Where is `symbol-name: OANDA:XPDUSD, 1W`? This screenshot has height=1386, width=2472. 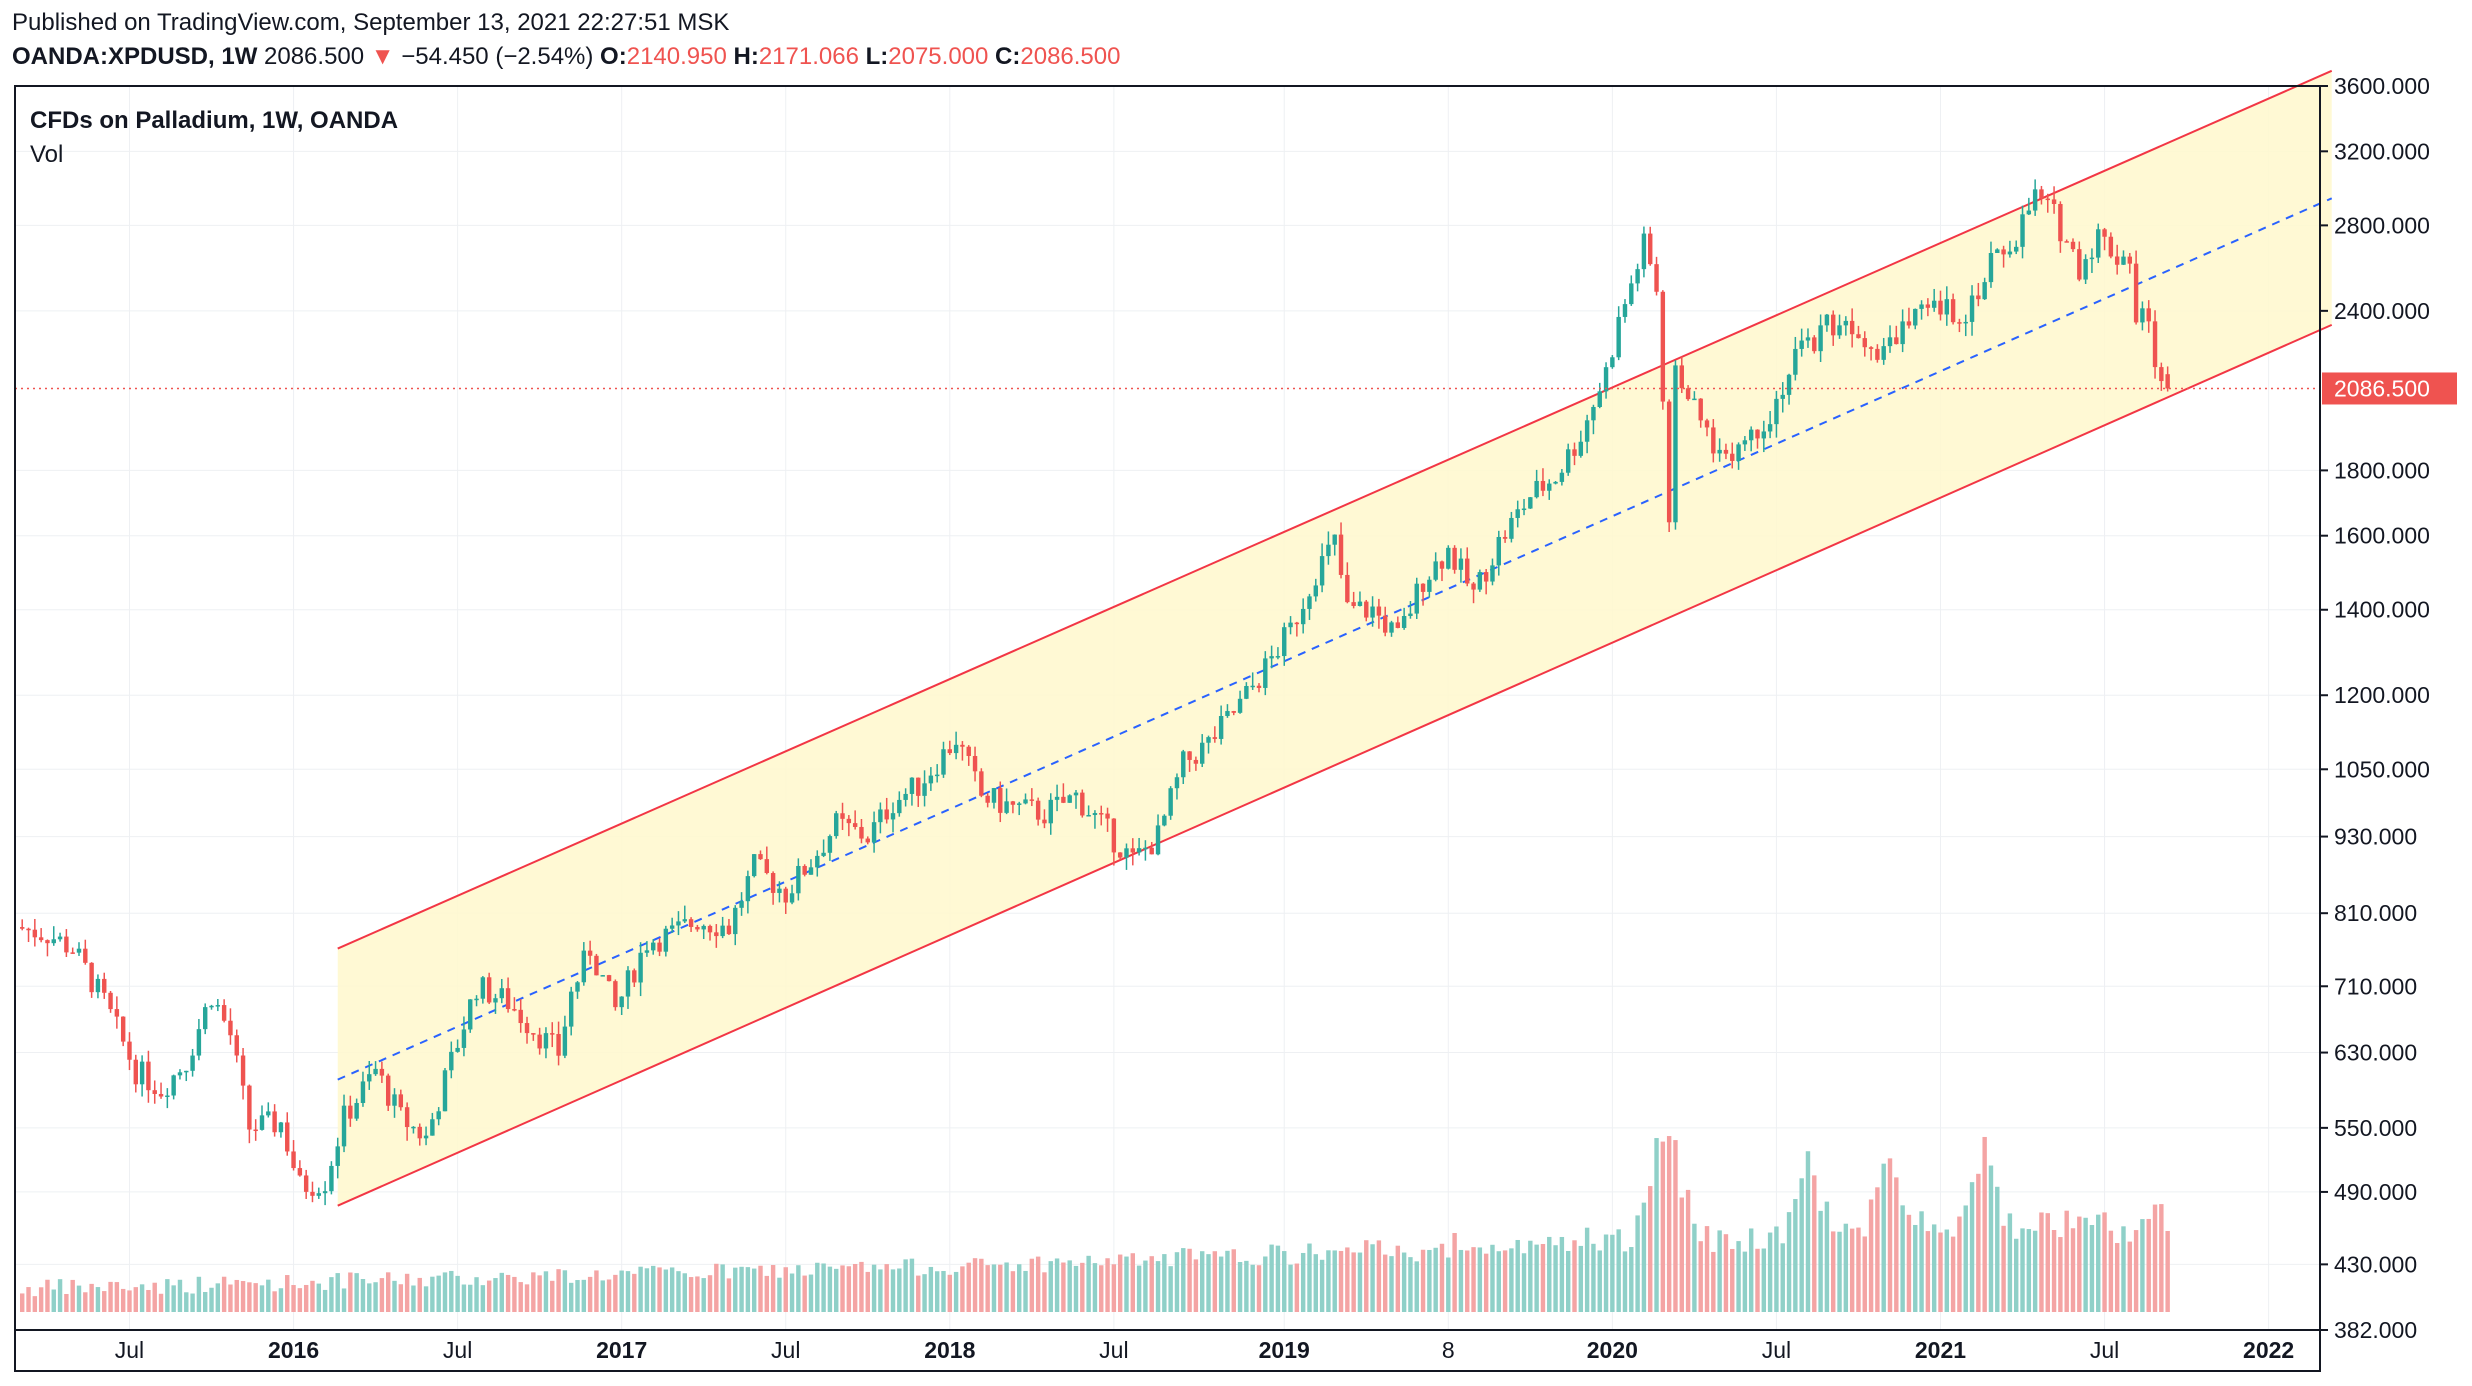
symbol-name: OANDA:XPDUSD, 1W is located at coordinates (135, 56).